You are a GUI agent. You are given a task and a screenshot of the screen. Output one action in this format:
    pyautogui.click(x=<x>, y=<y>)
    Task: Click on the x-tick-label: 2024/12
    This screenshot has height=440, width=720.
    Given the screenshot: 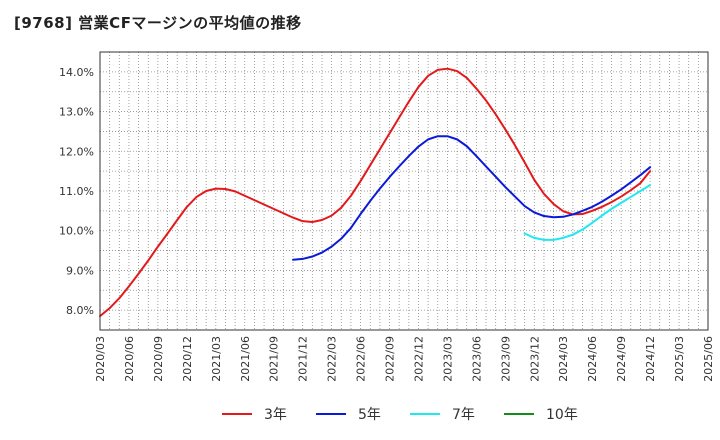 What is the action you would take?
    pyautogui.click(x=650, y=359)
    